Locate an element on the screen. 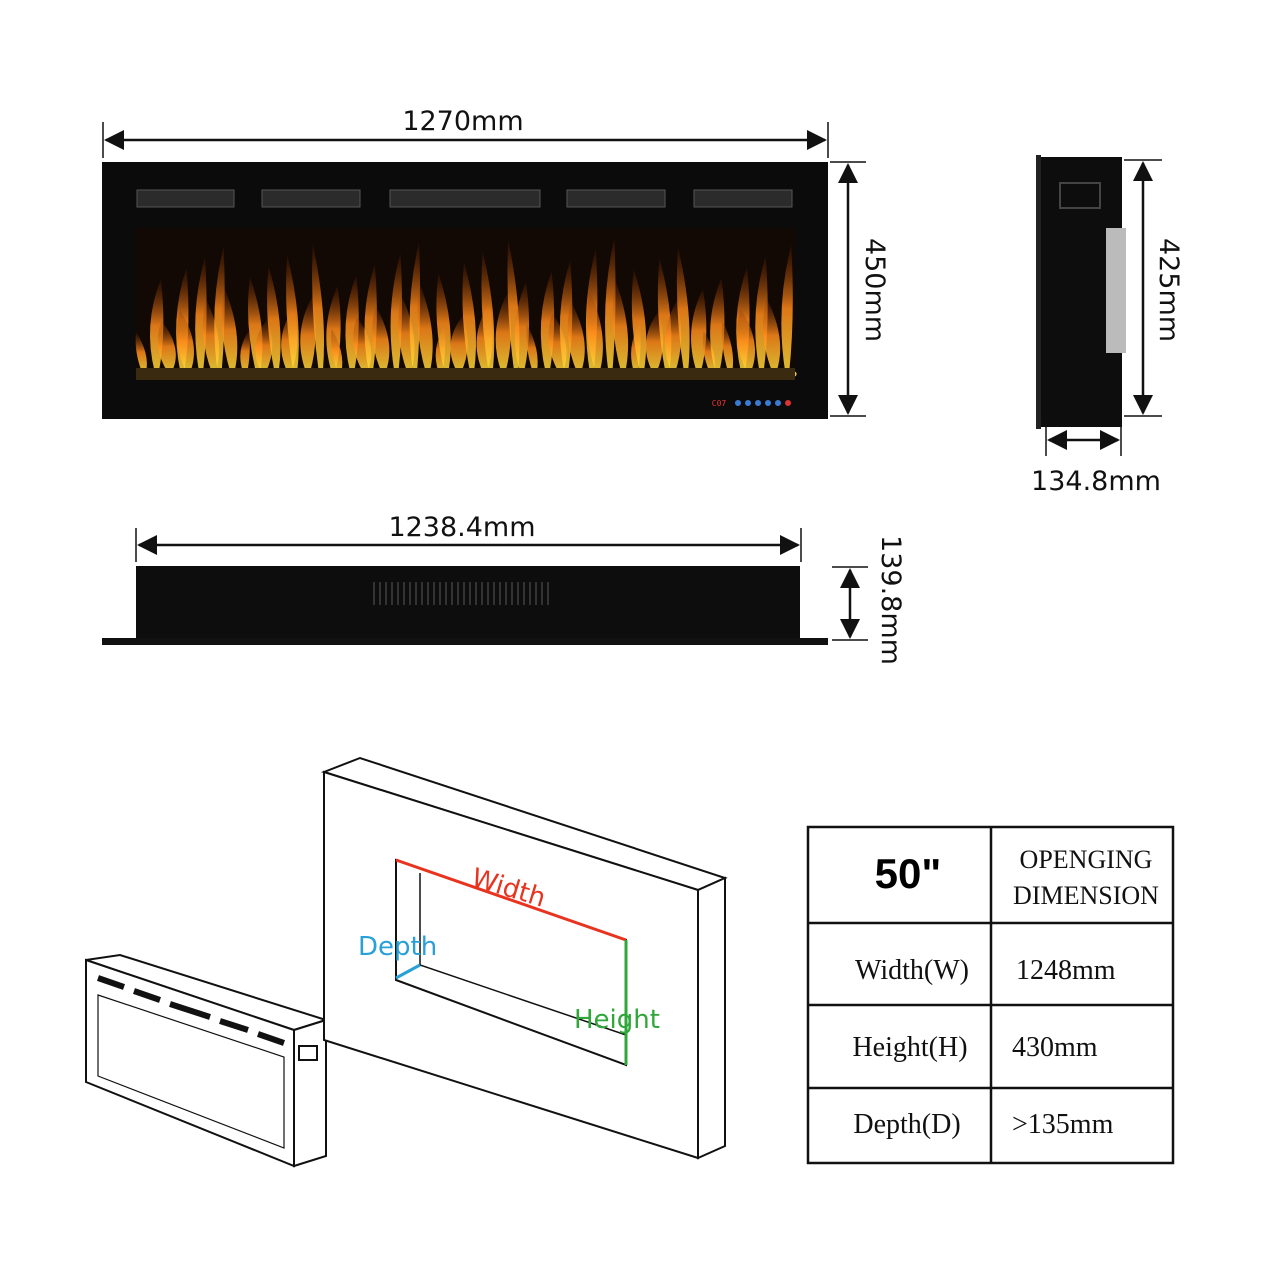 The width and height of the screenshot is (1280, 1274). ember-bed is located at coordinates (465, 374).